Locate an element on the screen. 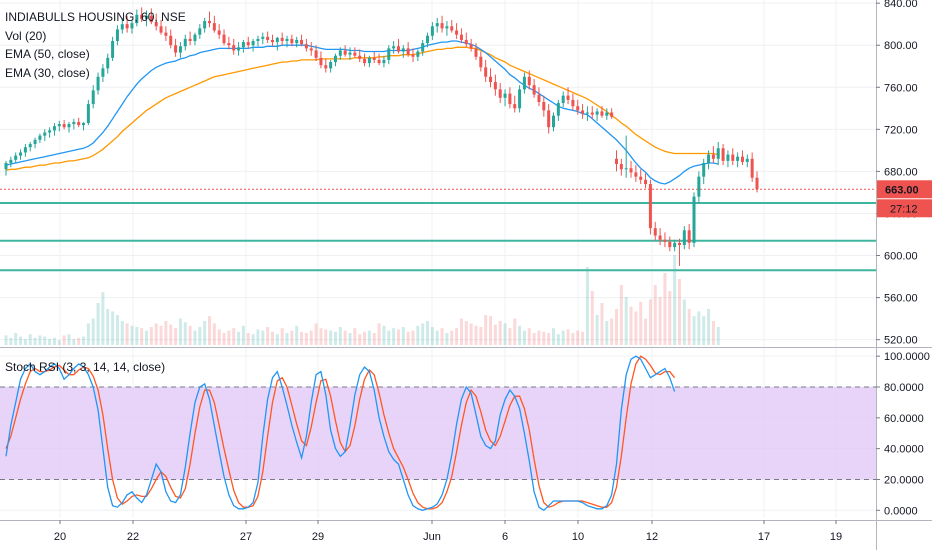 The height and width of the screenshot is (550, 932). stoch-rsi-label: Stoch RSI (3, 3, 14, 14, close) is located at coordinates (85, 367).